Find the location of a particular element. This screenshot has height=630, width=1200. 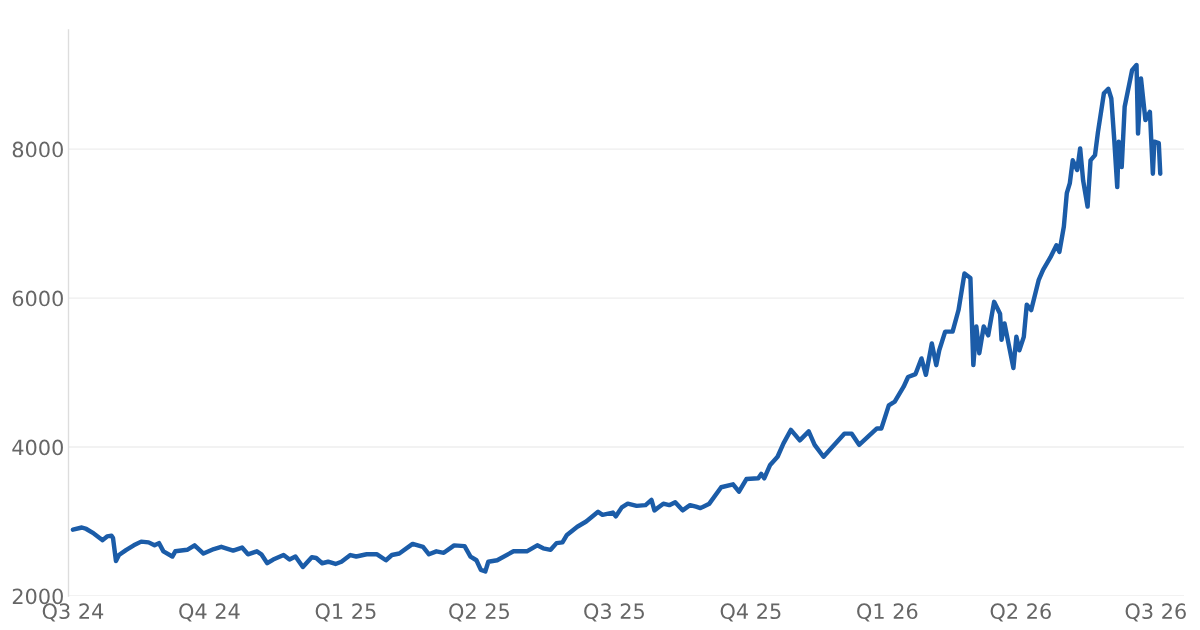

x-tick-label: Q3 26 is located at coordinates (1155, 612).